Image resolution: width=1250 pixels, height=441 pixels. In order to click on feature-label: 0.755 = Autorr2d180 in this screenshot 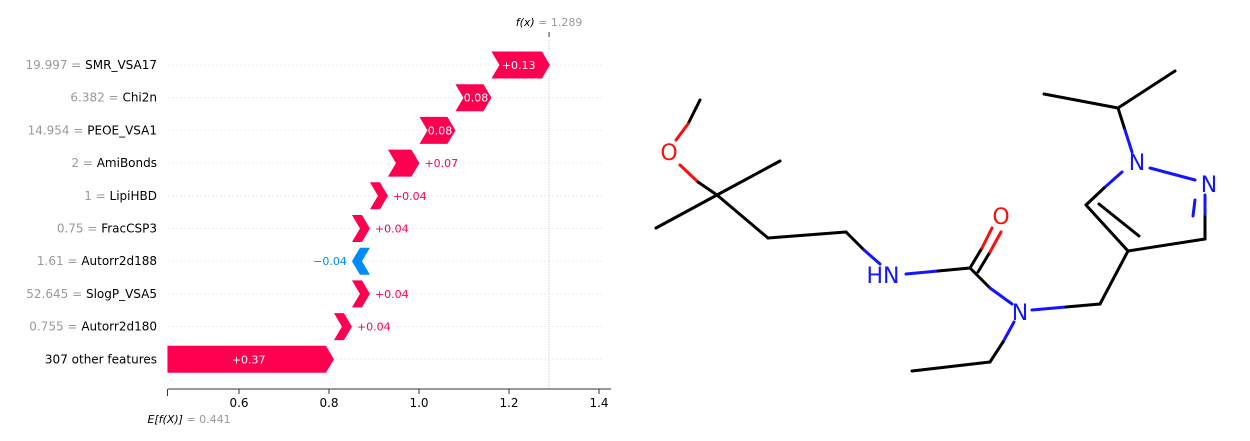, I will do `click(93, 327)`.